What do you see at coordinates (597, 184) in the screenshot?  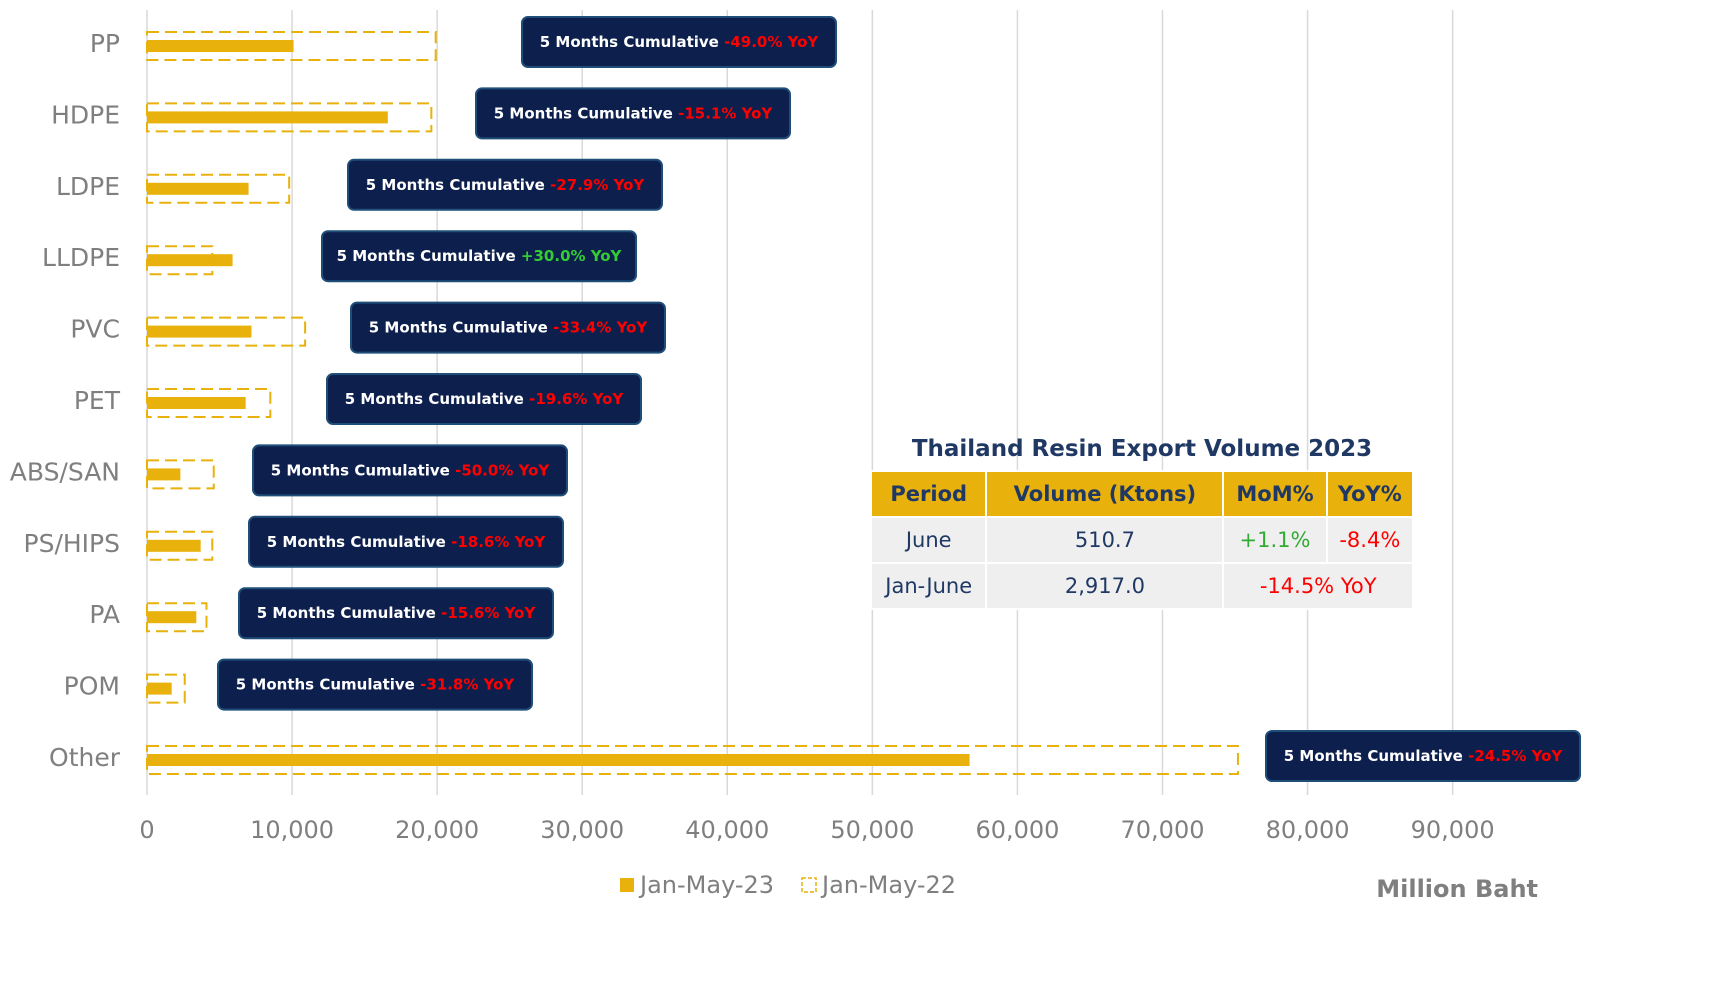 I see `annotation-change: -27.9% YoY` at bounding box center [597, 184].